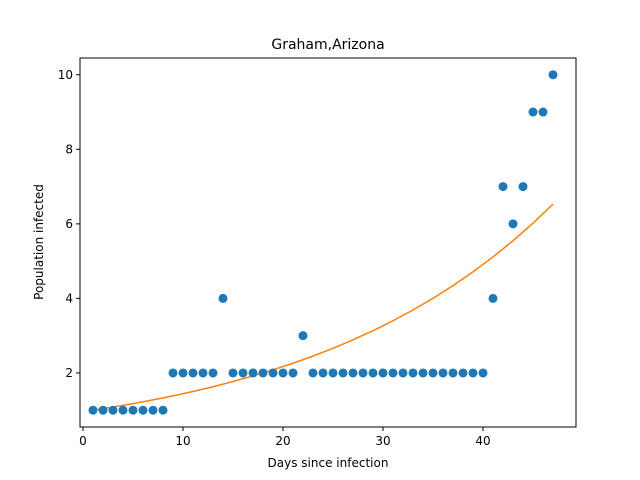 The image size is (640, 480). I want to click on x-tick-label: 20, so click(282, 441).